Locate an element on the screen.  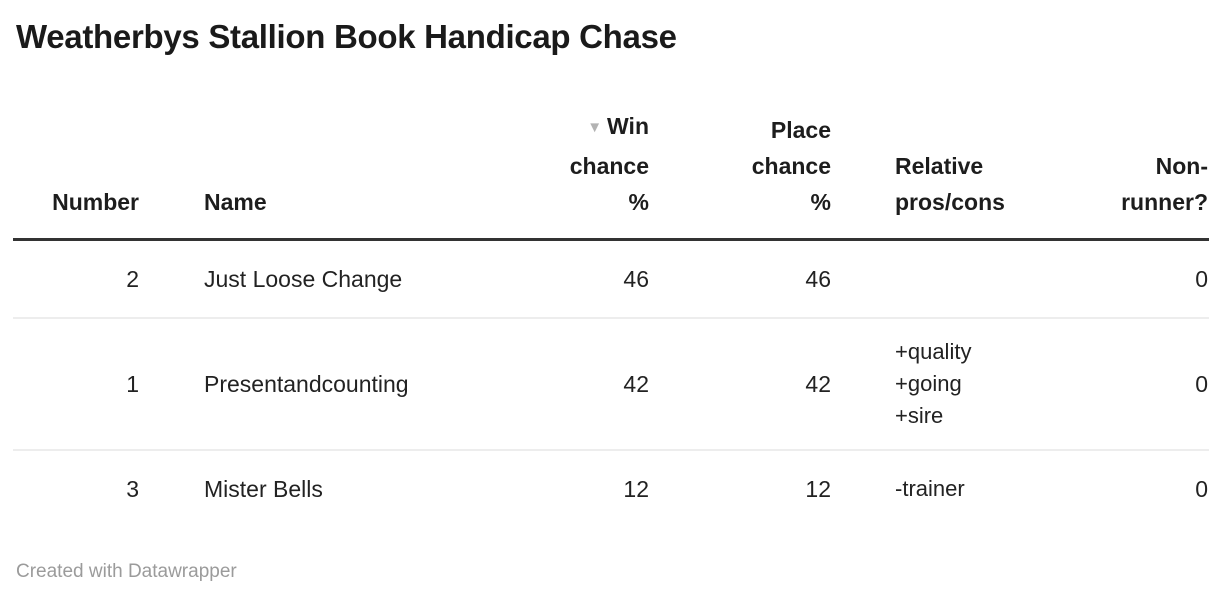
page-title: Weatherbys Stallion Book Handicap Chase is located at coordinates (346, 36).